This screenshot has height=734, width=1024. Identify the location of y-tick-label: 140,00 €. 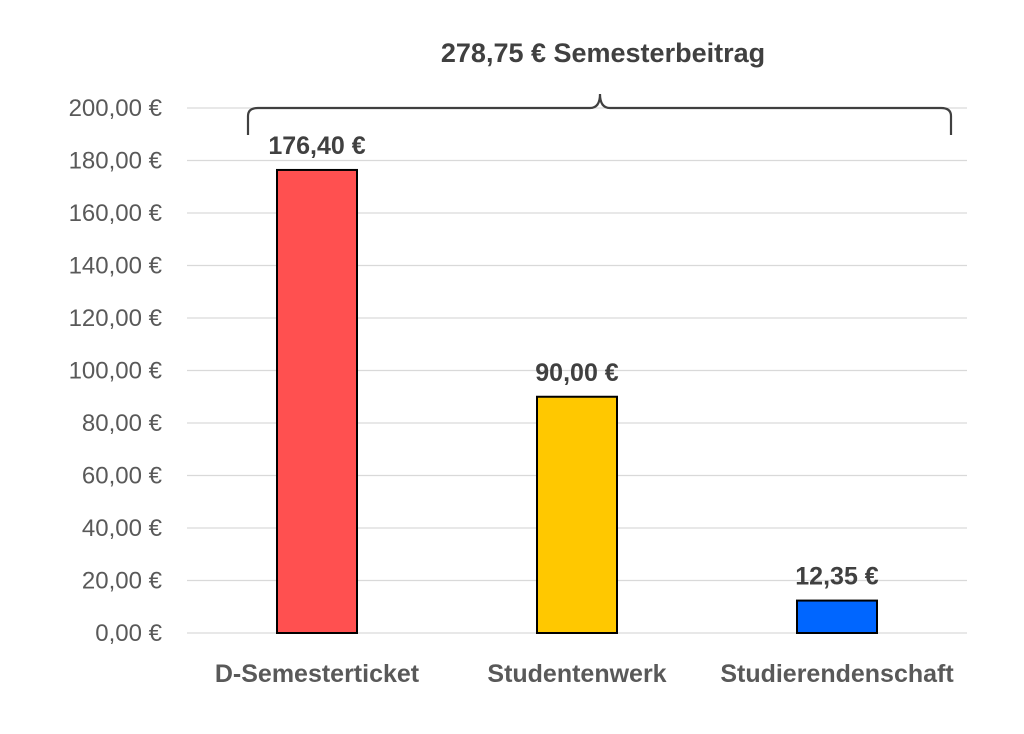
(116, 266).